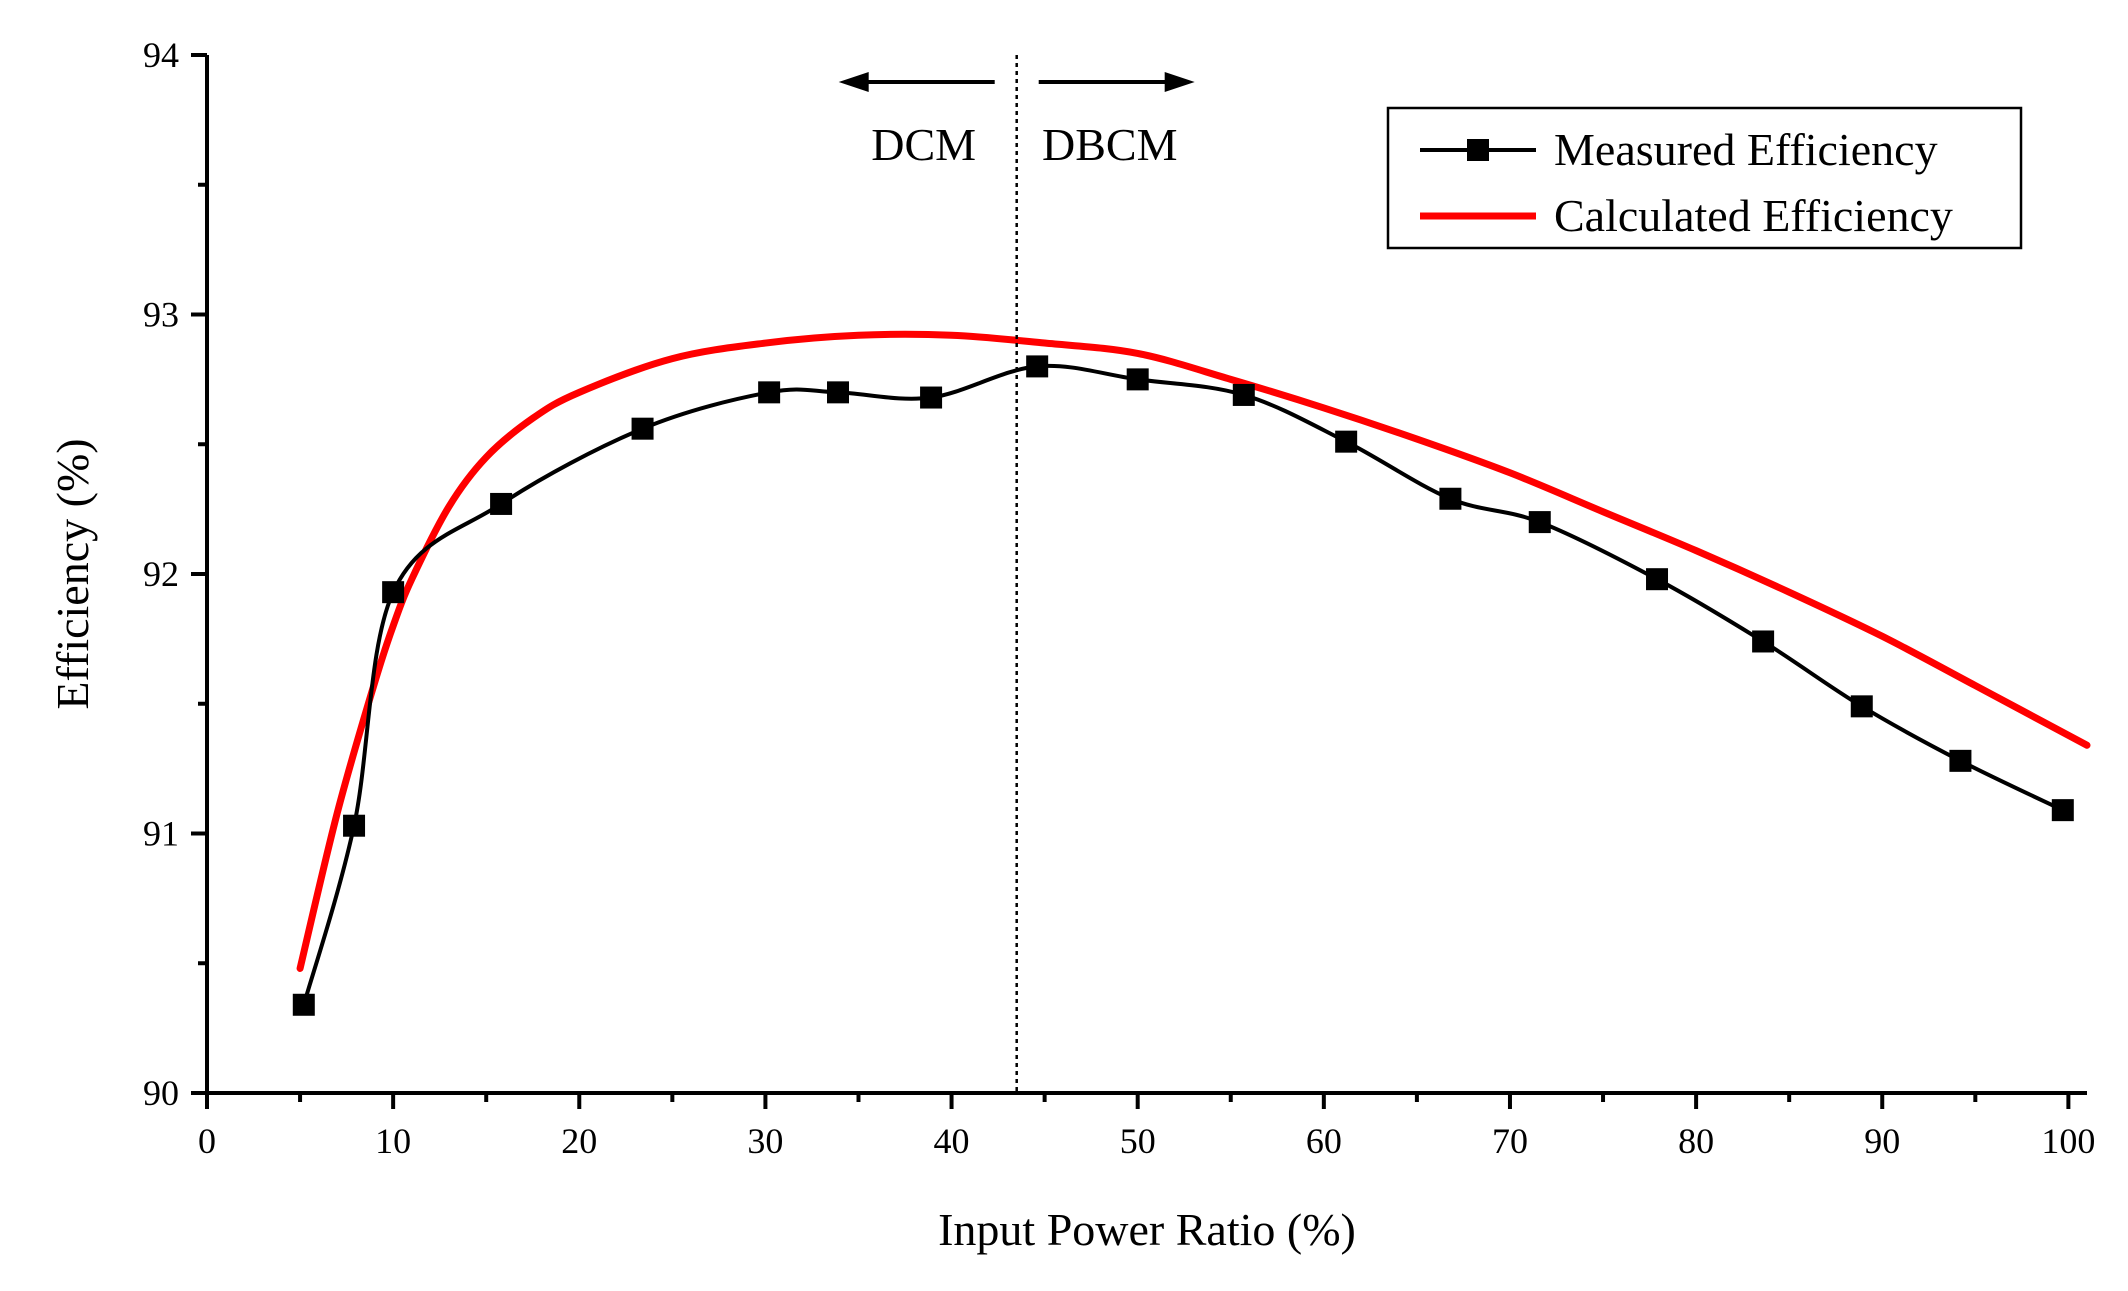 Image resolution: width=2128 pixels, height=1291 pixels. What do you see at coordinates (161, 55) in the screenshot?
I see `y-tick-label: 94` at bounding box center [161, 55].